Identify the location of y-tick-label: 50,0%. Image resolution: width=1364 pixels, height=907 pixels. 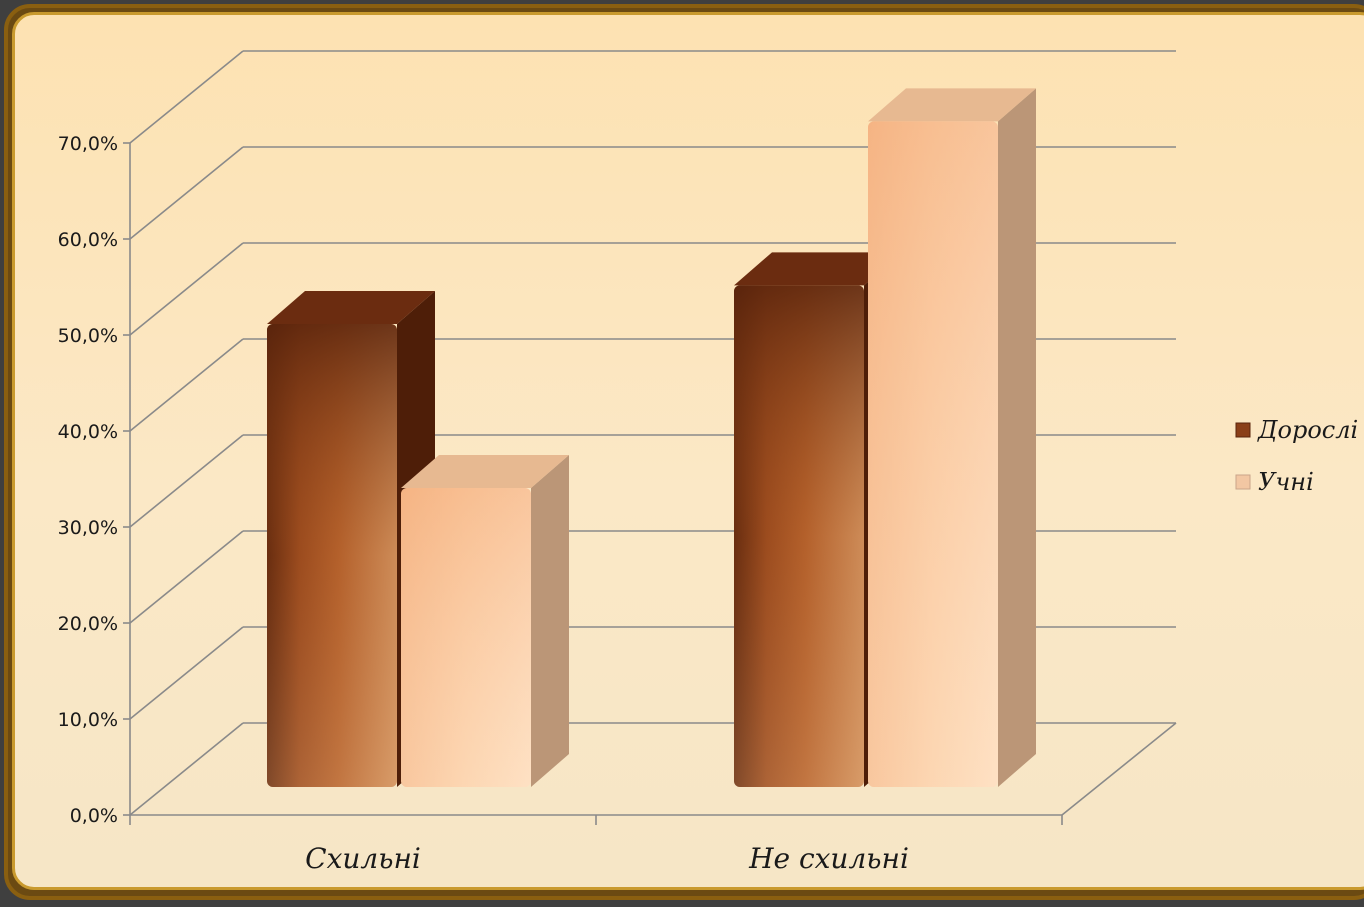
(88, 336).